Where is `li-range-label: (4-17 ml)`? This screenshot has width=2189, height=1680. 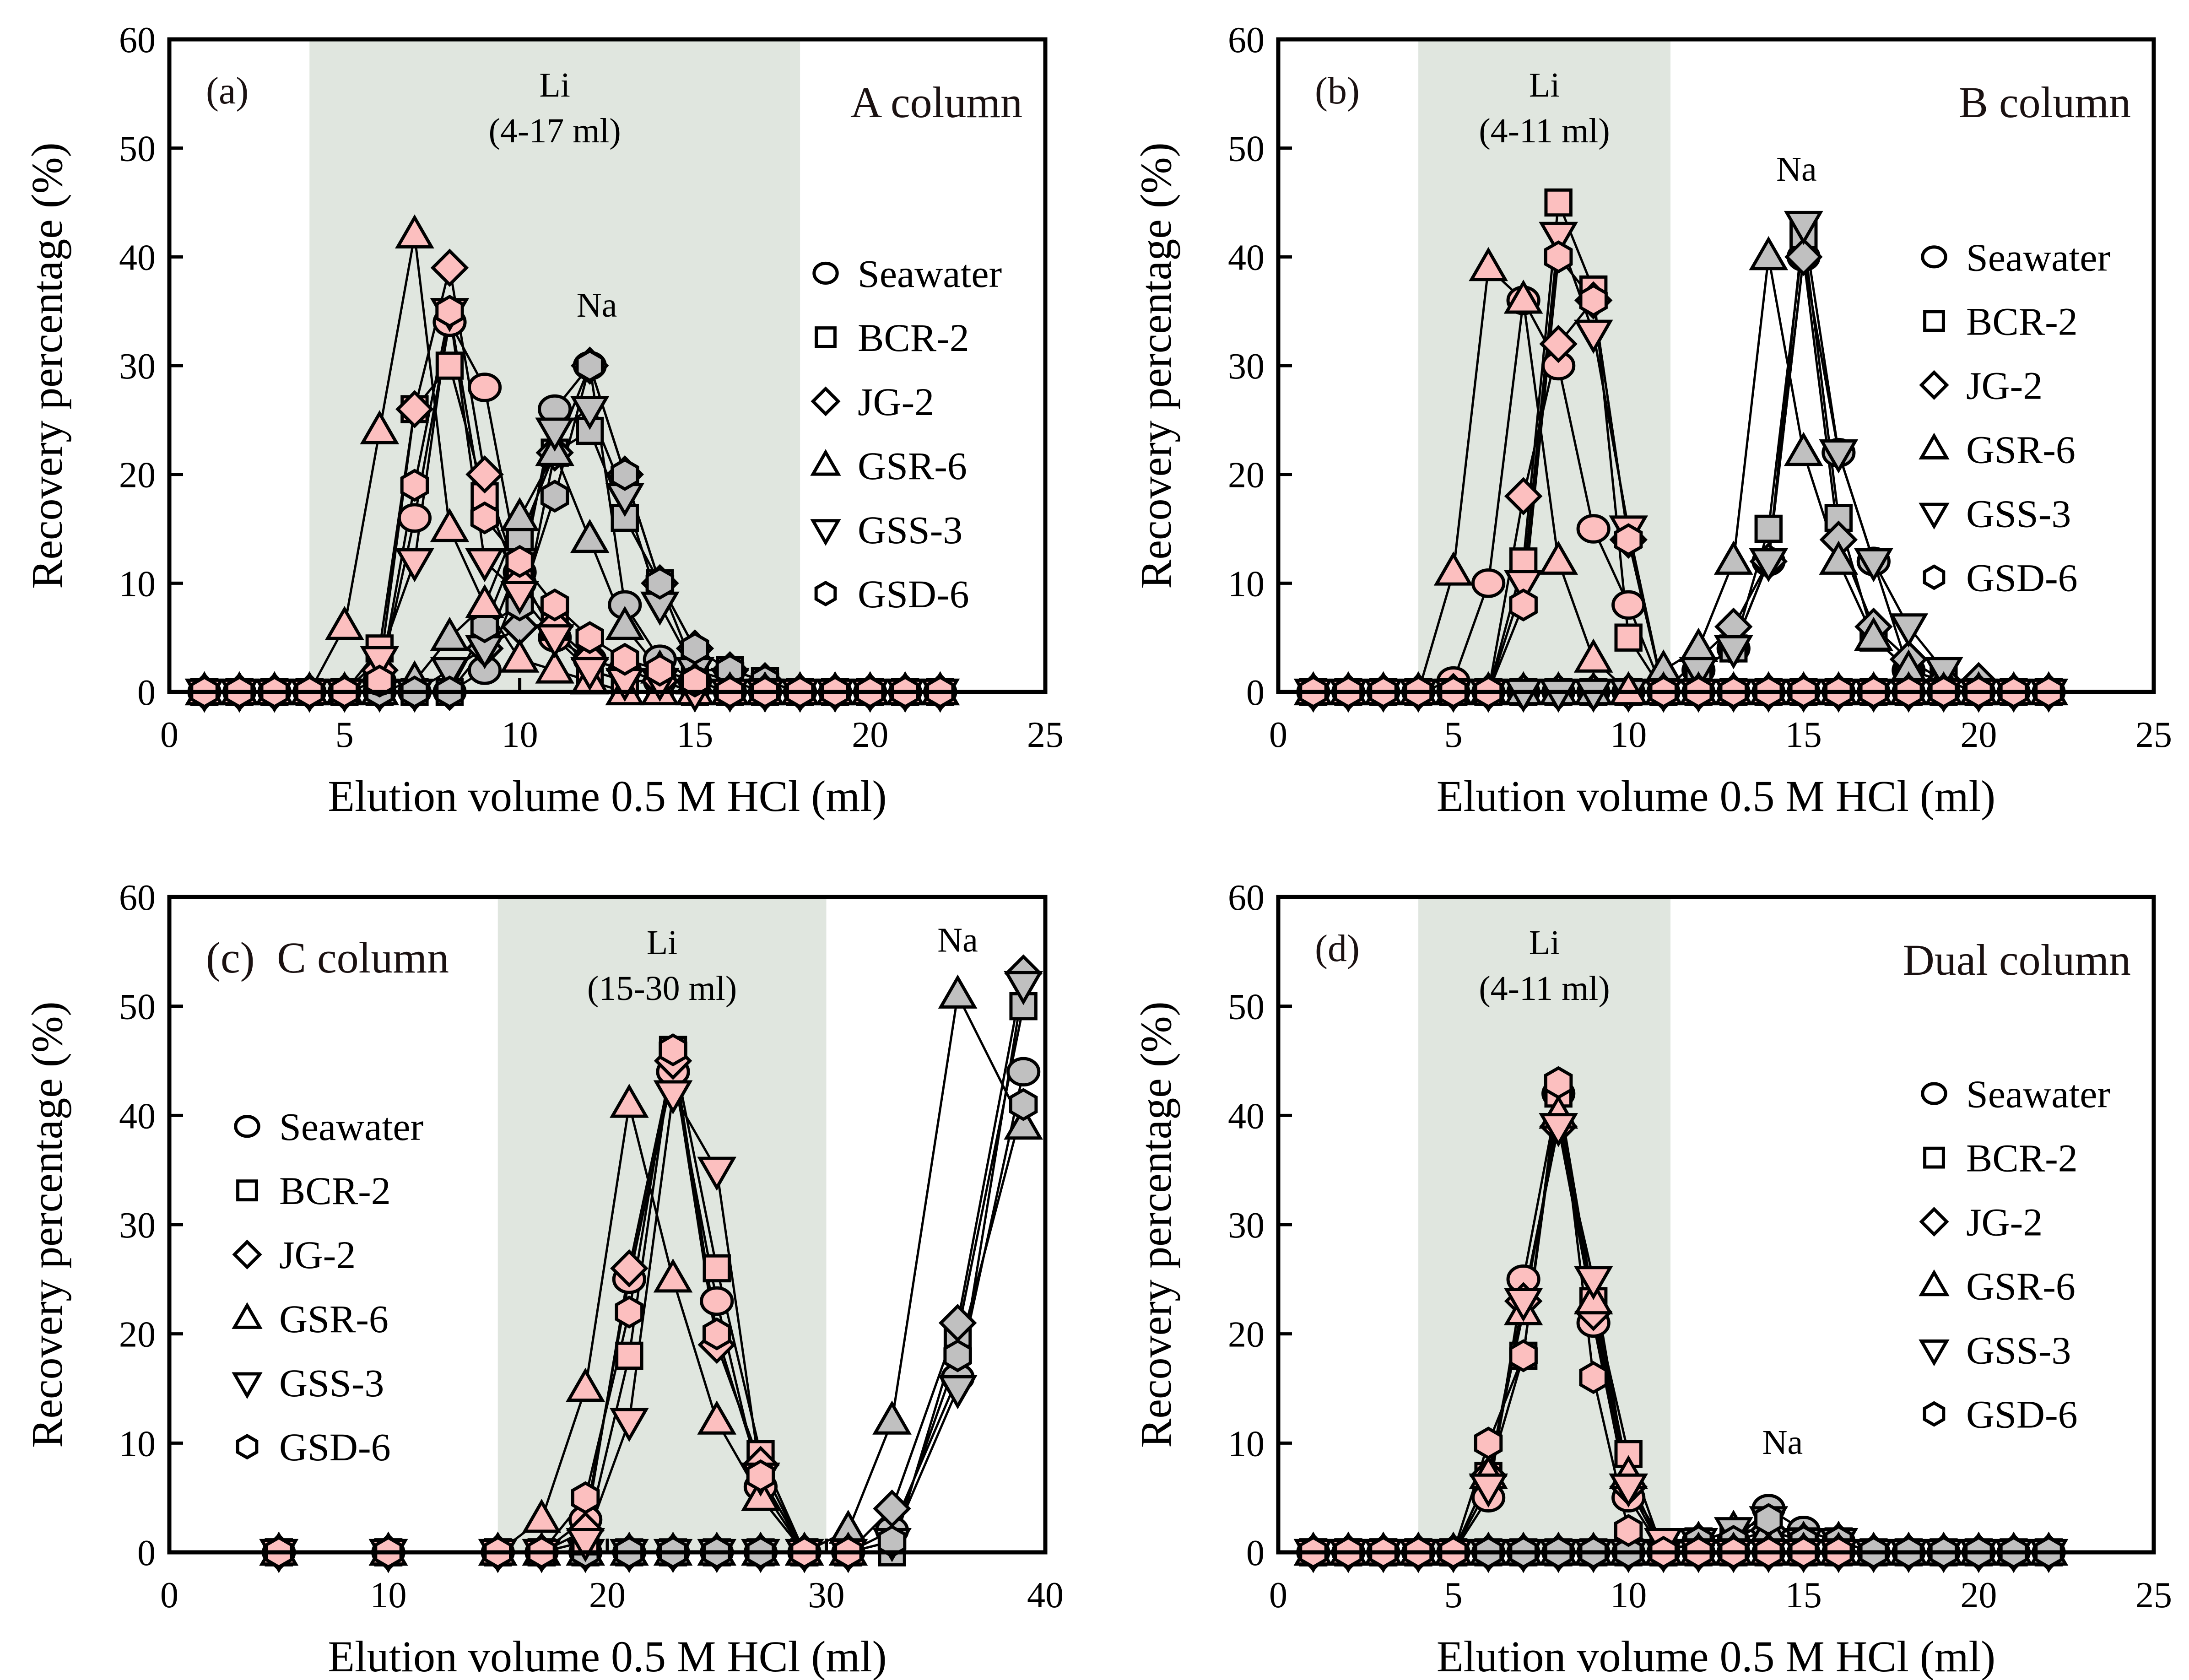 li-range-label: (4-17 ml) is located at coordinates (555, 131).